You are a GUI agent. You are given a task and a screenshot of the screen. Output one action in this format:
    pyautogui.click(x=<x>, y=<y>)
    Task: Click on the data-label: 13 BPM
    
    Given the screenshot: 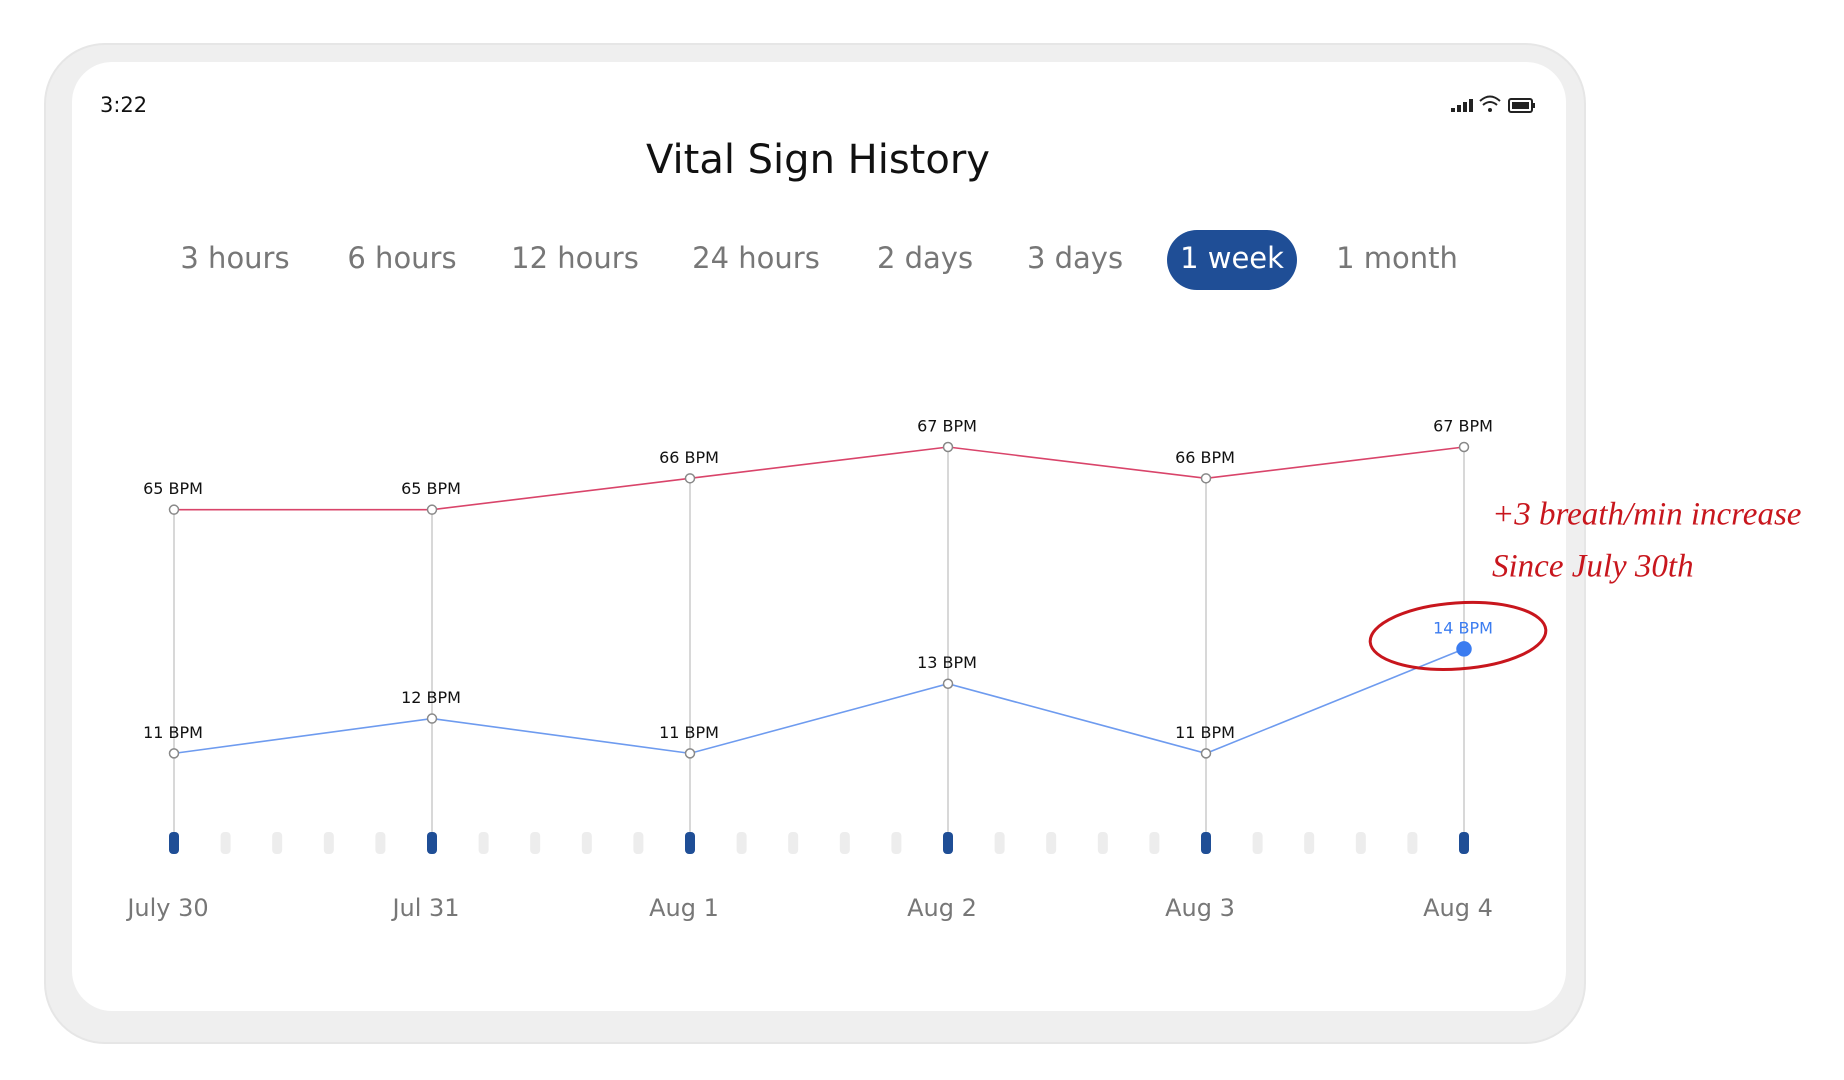 What is the action you would take?
    pyautogui.click(x=947, y=662)
    